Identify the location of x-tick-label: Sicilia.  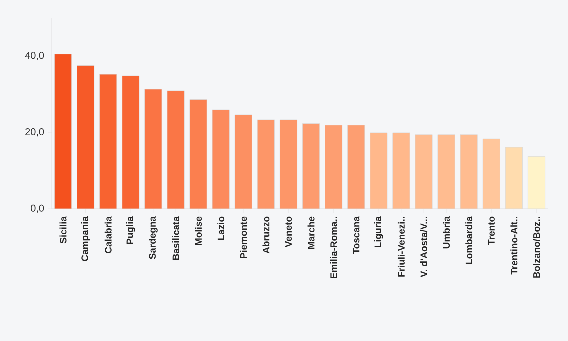
(63, 230).